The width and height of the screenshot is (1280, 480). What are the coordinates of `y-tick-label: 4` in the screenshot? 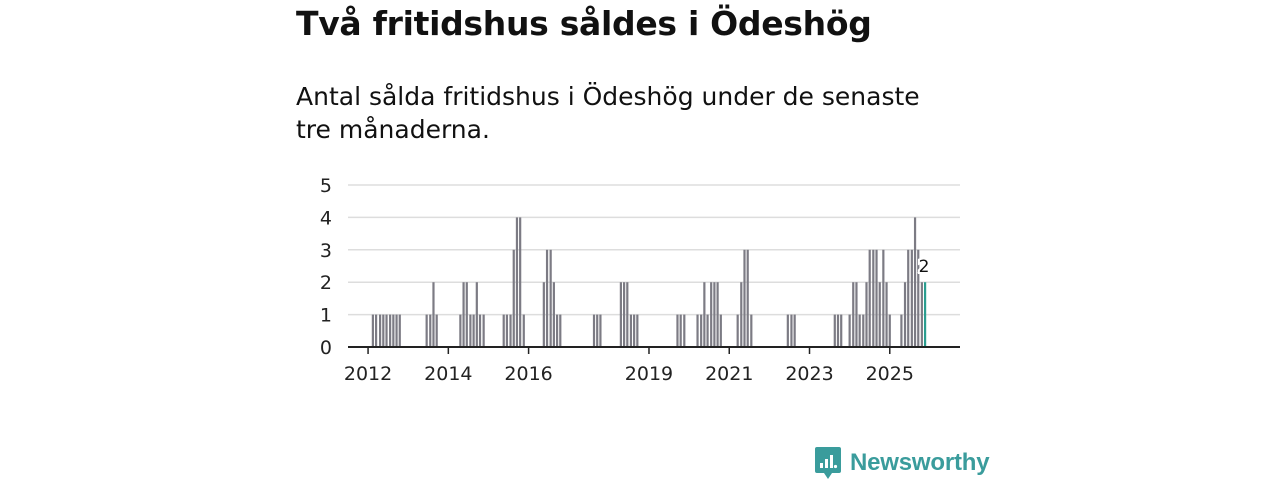 It's located at (326, 218).